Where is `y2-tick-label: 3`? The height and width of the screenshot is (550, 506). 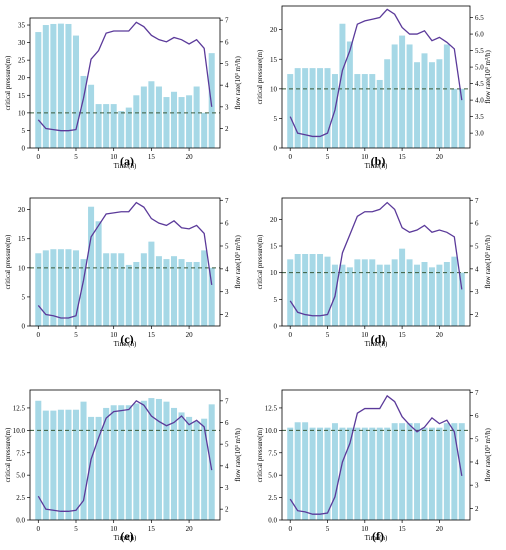
y2-tick-label: 3 is located at coordinates (227, 107).